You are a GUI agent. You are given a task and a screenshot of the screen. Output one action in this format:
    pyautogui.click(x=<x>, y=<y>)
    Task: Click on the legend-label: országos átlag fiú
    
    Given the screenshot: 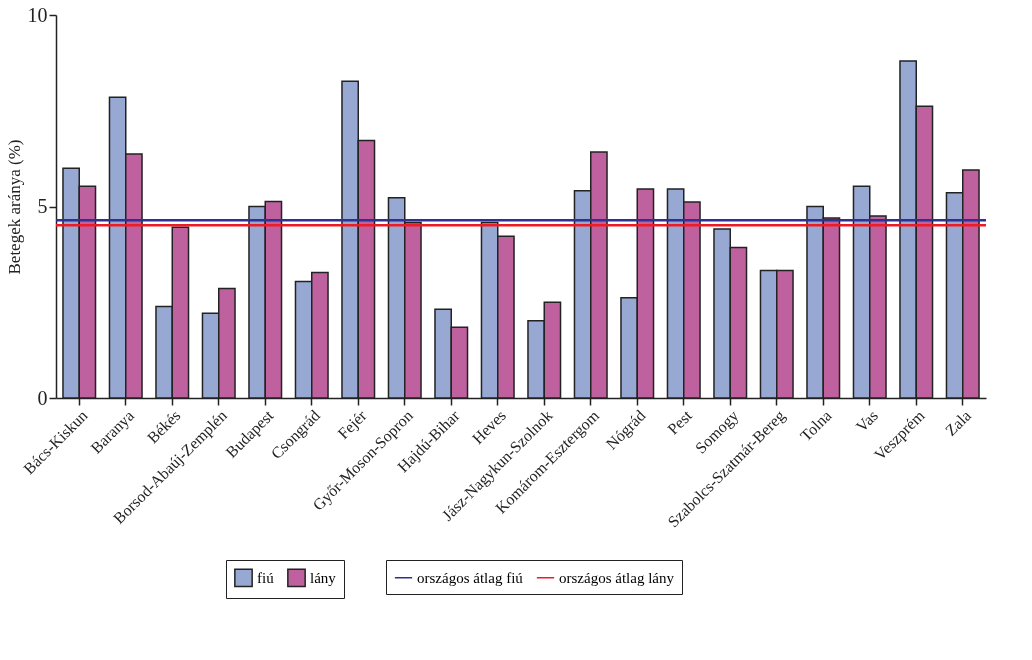 What is the action you would take?
    pyautogui.click(x=470, y=577)
    